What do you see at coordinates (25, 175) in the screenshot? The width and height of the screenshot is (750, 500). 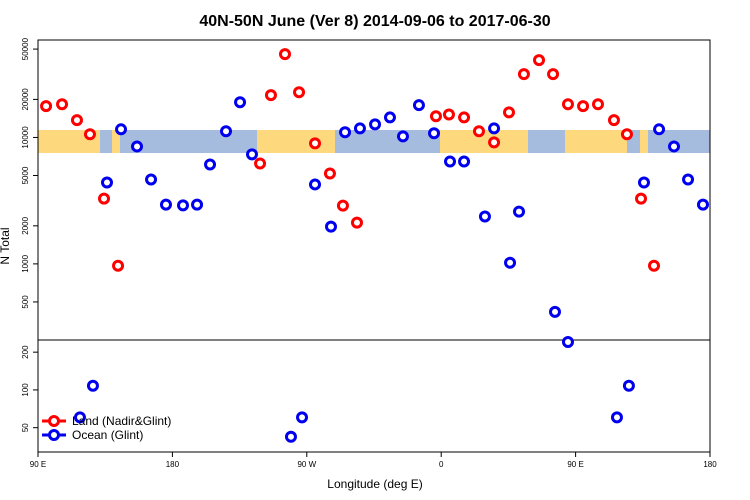 I see `y-tick-label: 5000` at bounding box center [25, 175].